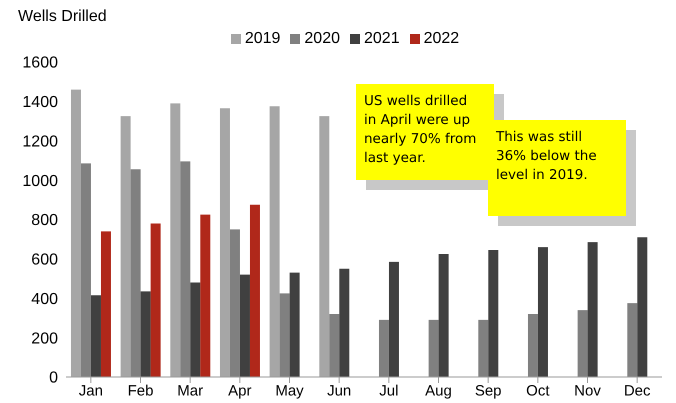 The image size is (676, 403). Describe the element at coordinates (322, 38) in the screenshot. I see `legend-label: 2020` at that location.